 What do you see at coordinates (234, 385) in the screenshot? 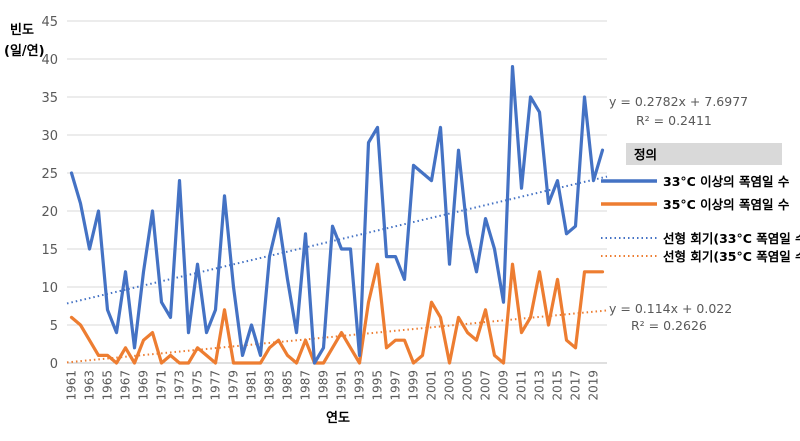
I see `x-tick-label: 1979` at bounding box center [234, 385].